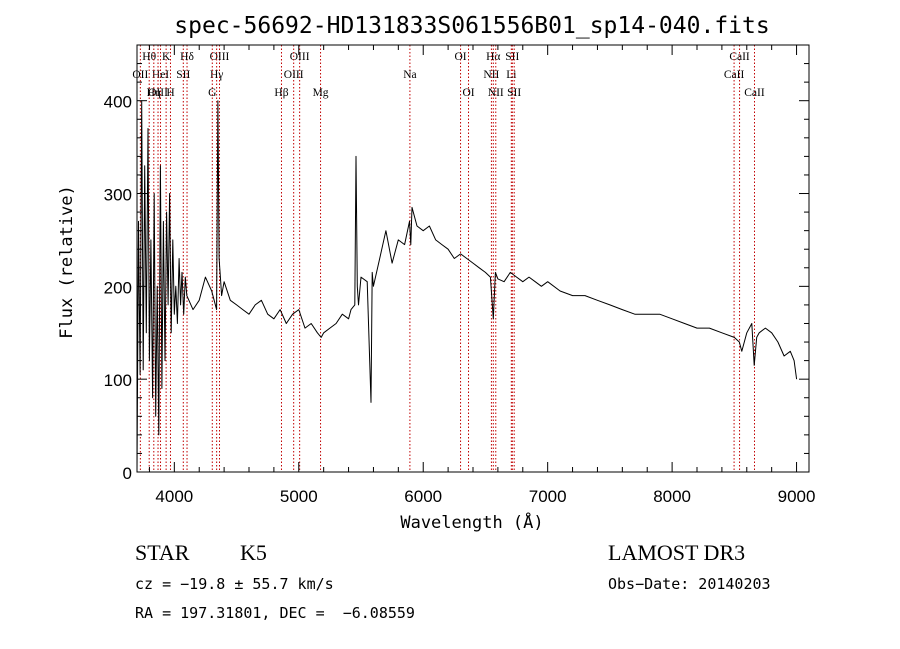 This screenshot has height=649, width=900. What do you see at coordinates (281, 93) in the screenshot?
I see `line-marker-label: Hβ` at bounding box center [281, 93].